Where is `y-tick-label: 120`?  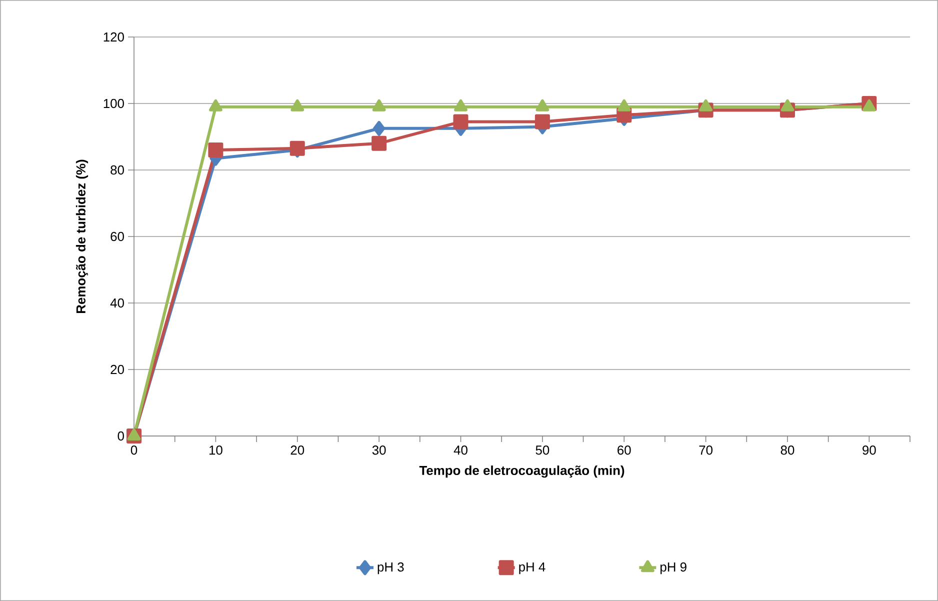
y-tick-label: 120 is located at coordinates (114, 37).